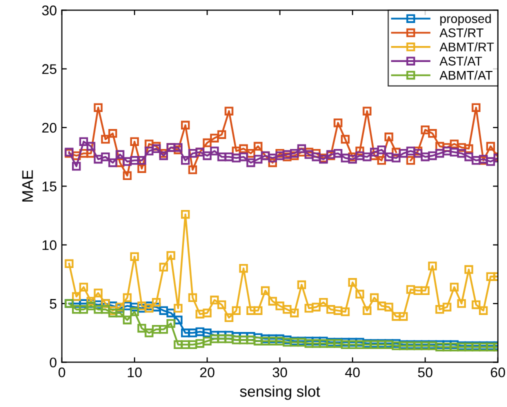  Describe the element at coordinates (53, 363) in the screenshot. I see `y-tick-label: 0` at that location.